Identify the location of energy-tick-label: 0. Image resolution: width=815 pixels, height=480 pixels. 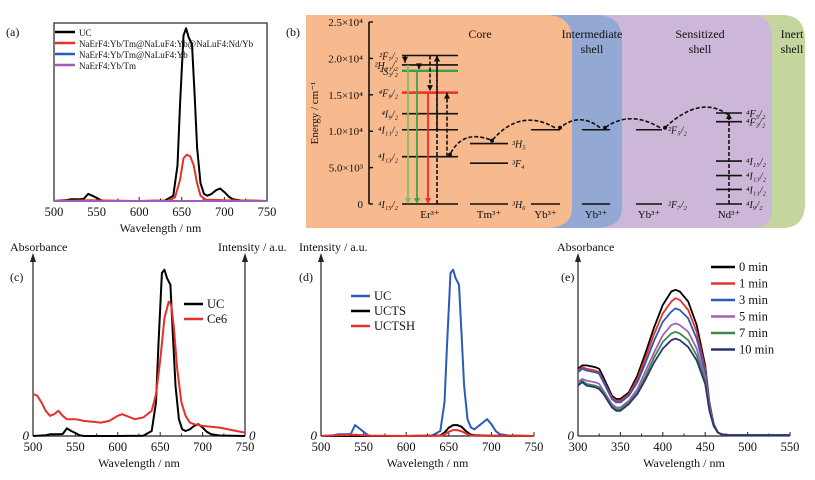
(361, 205).